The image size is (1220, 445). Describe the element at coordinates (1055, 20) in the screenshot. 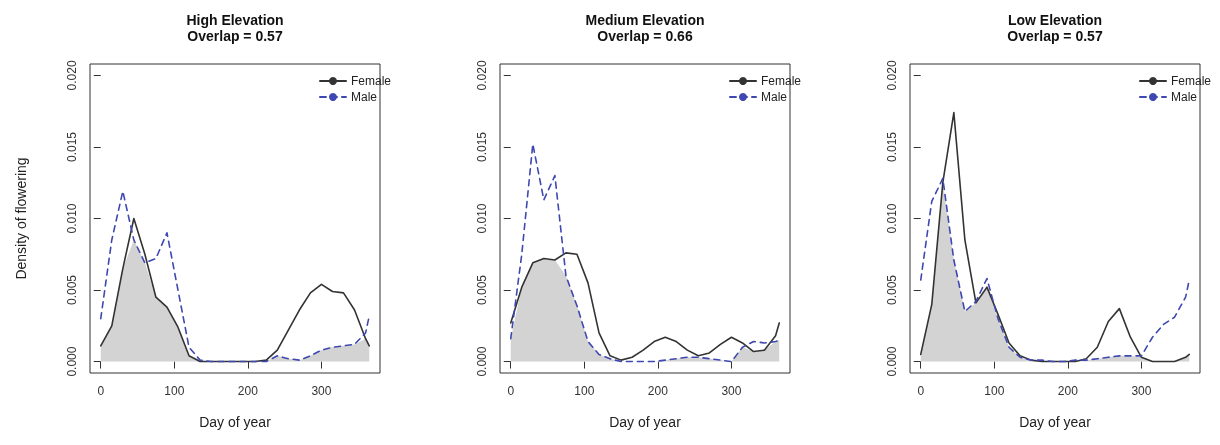

I see `chart-title: Low Elevation` at that location.